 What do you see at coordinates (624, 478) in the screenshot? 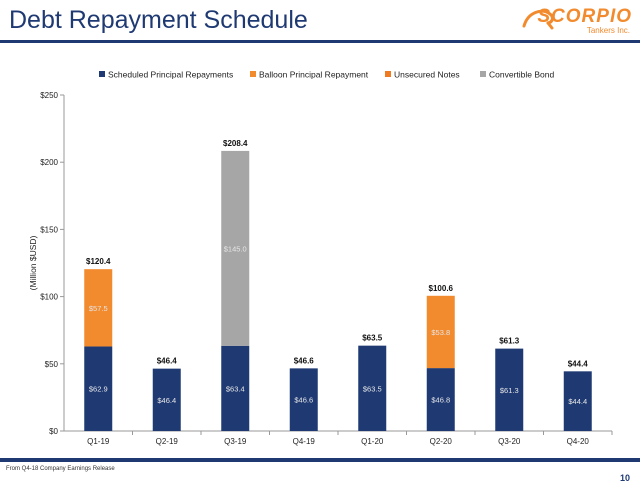
I see `page-number: 10` at bounding box center [624, 478].